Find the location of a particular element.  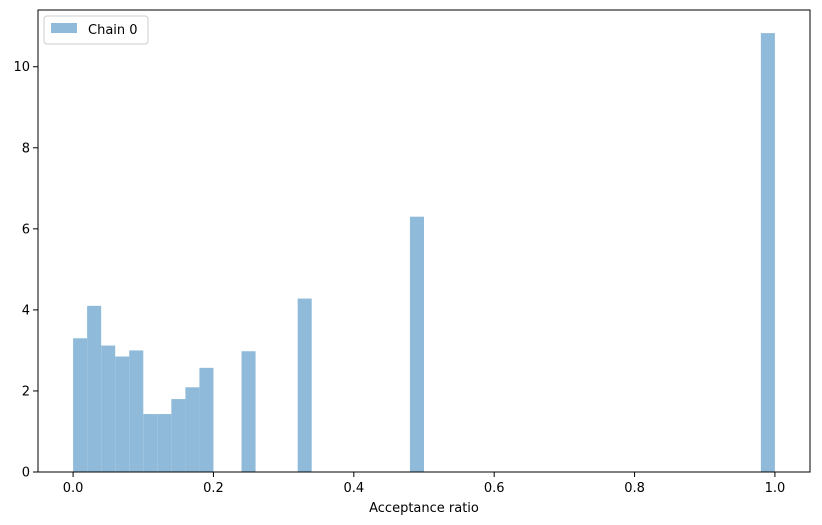

x-axis-title: Acceptance ratio is located at coordinates (424, 508).